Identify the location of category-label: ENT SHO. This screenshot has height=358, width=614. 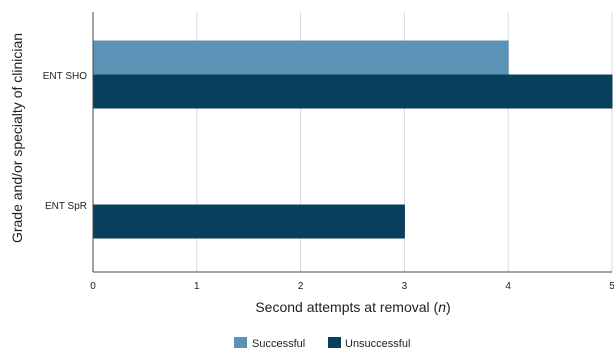
(65, 76).